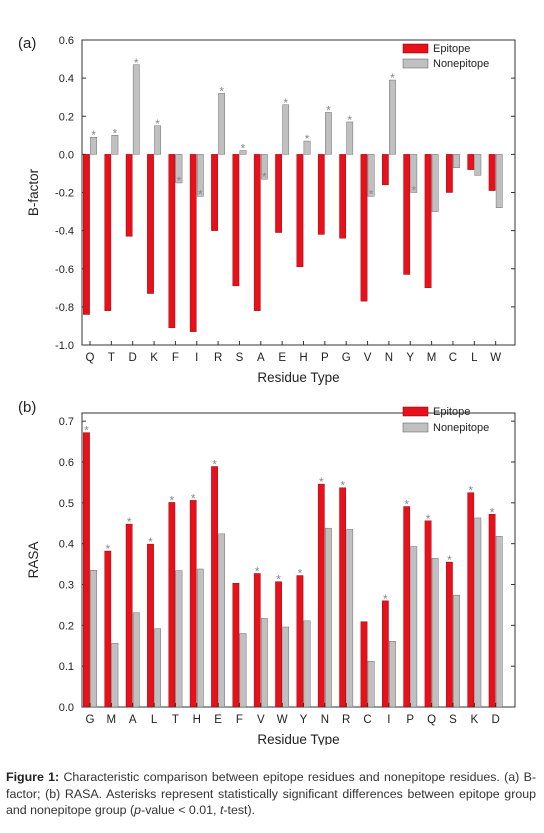 The width and height of the screenshot is (544, 833). I want to click on bar-epitope-P, so click(321, 194).